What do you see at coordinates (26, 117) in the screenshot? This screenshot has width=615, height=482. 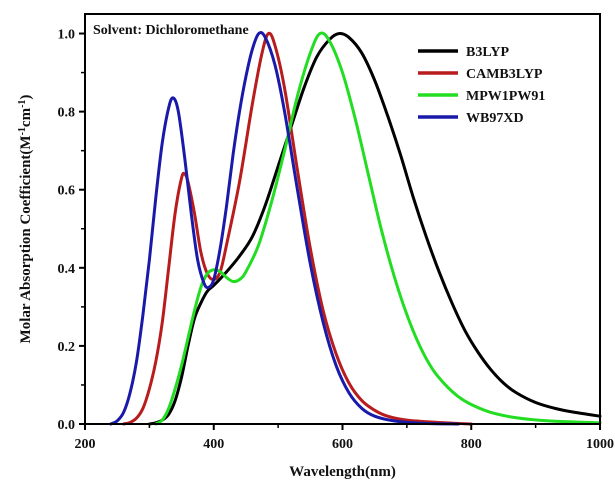 I see `y-axis-title-mid: cm` at bounding box center [26, 117].